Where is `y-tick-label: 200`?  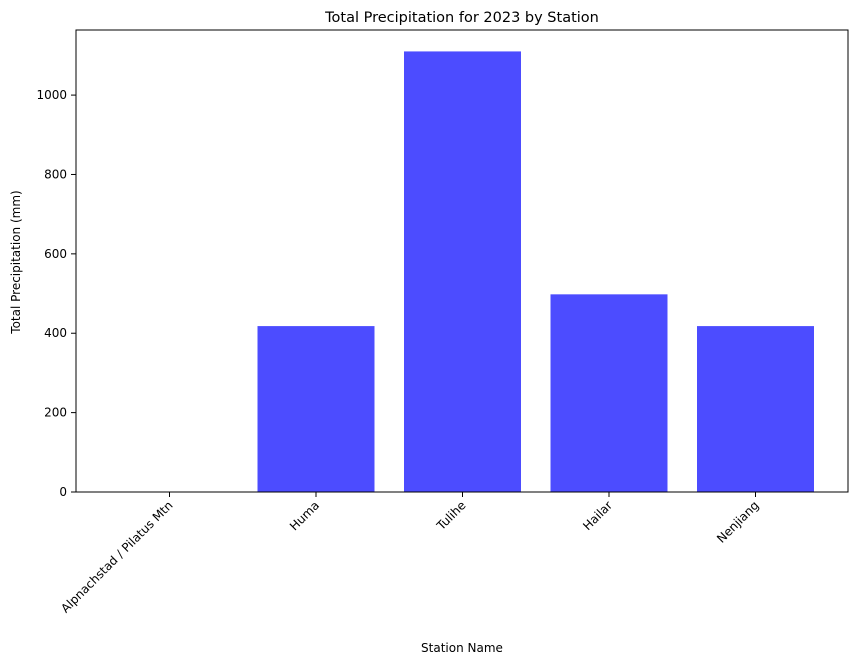 y-tick-label: 200 is located at coordinates (55, 413).